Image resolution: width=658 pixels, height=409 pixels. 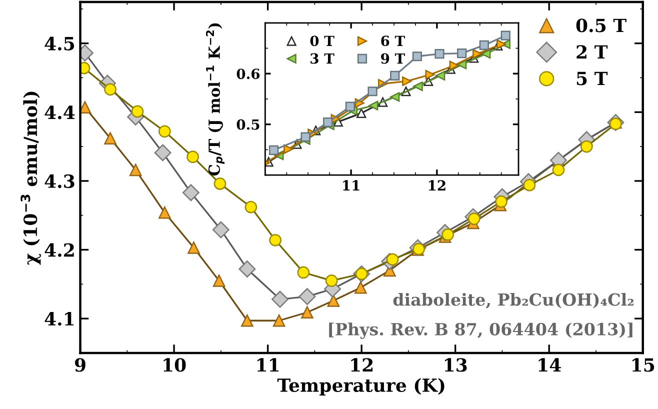 I want to click on legend-label: 3 T, so click(x=322, y=58).